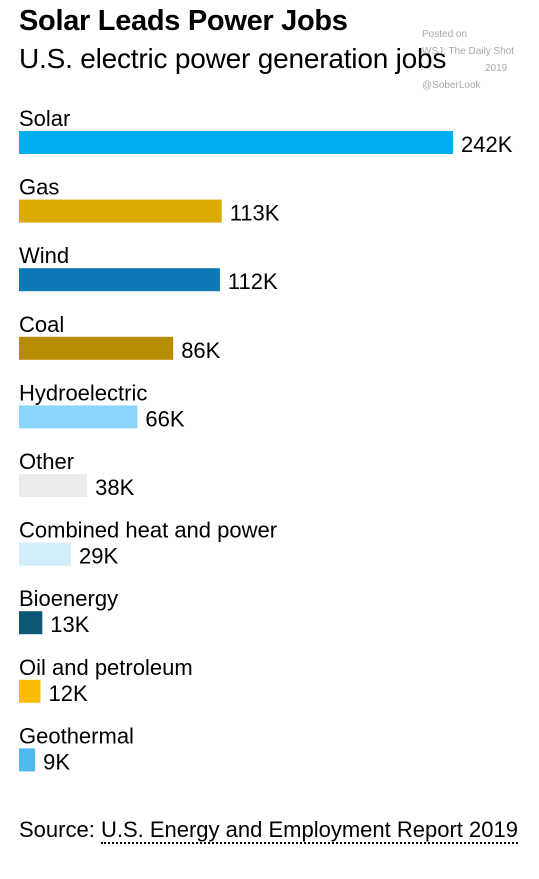 This screenshot has height=879, width=539. What do you see at coordinates (255, 213) in the screenshot?
I see `value-label-gas: 113K` at bounding box center [255, 213].